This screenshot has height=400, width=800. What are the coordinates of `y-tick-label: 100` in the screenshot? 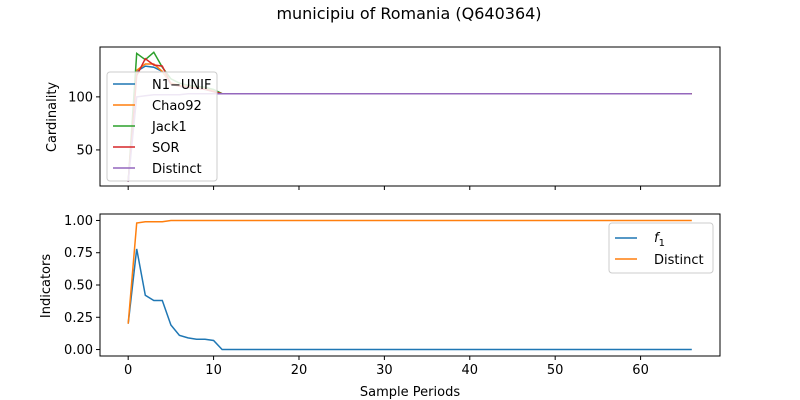 It's located at (80, 97).